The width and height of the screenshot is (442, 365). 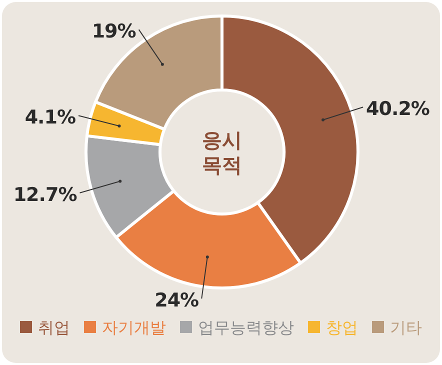 What do you see at coordinates (177, 301) in the screenshot?
I see `data-label: 24%` at bounding box center [177, 301].